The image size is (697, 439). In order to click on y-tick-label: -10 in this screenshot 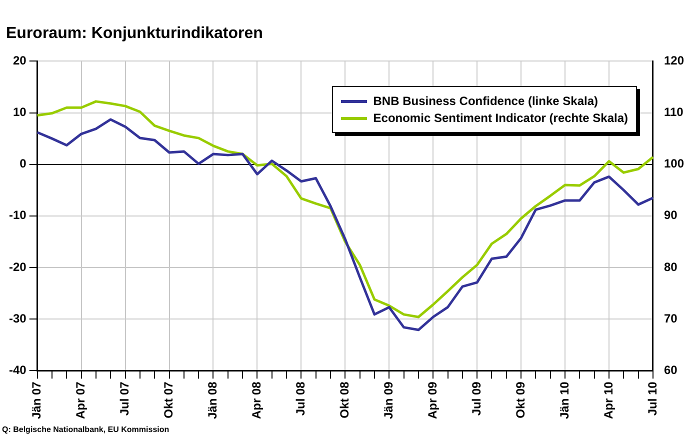, I will do `click(18, 215)`.